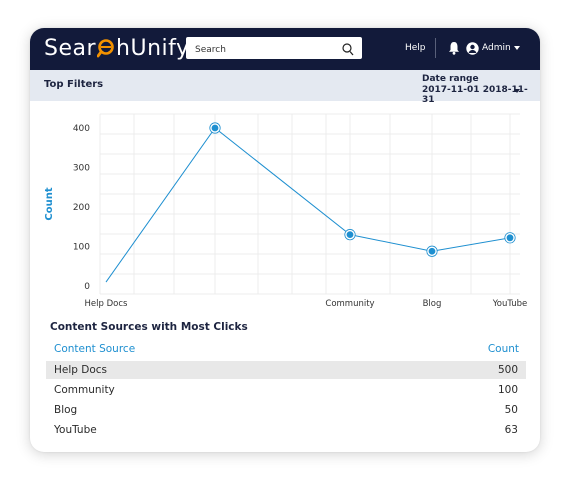 This screenshot has height=482, width=570. What do you see at coordinates (81, 370) in the screenshot?
I see `row-source: Help Docs` at bounding box center [81, 370].